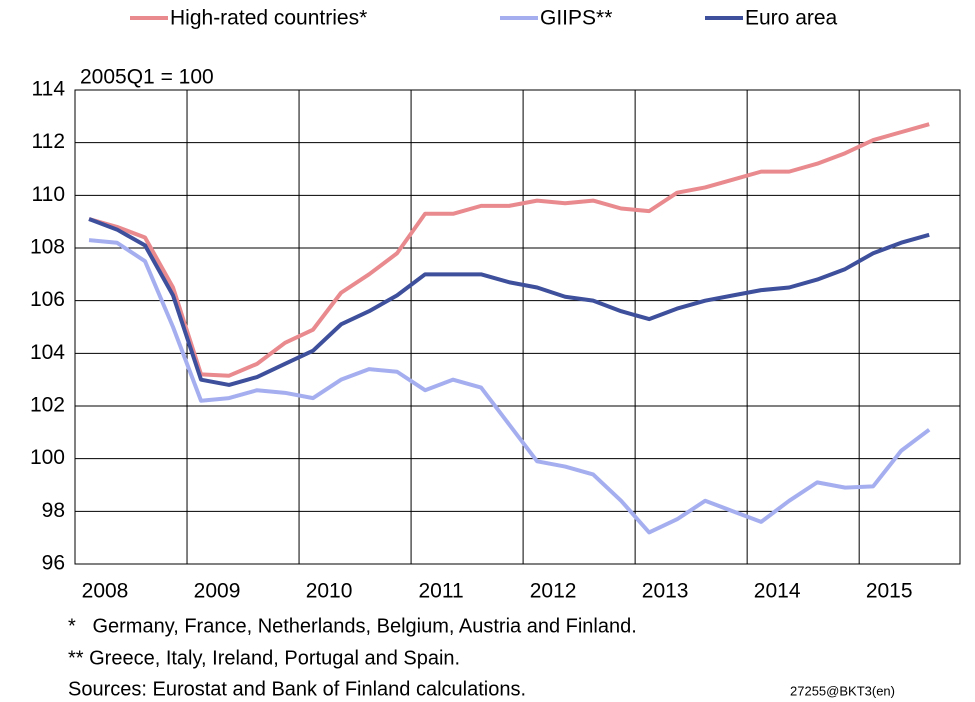 The image size is (975, 702). What do you see at coordinates (49, 89) in the screenshot?
I see `y-tick-label: 114` at bounding box center [49, 89].